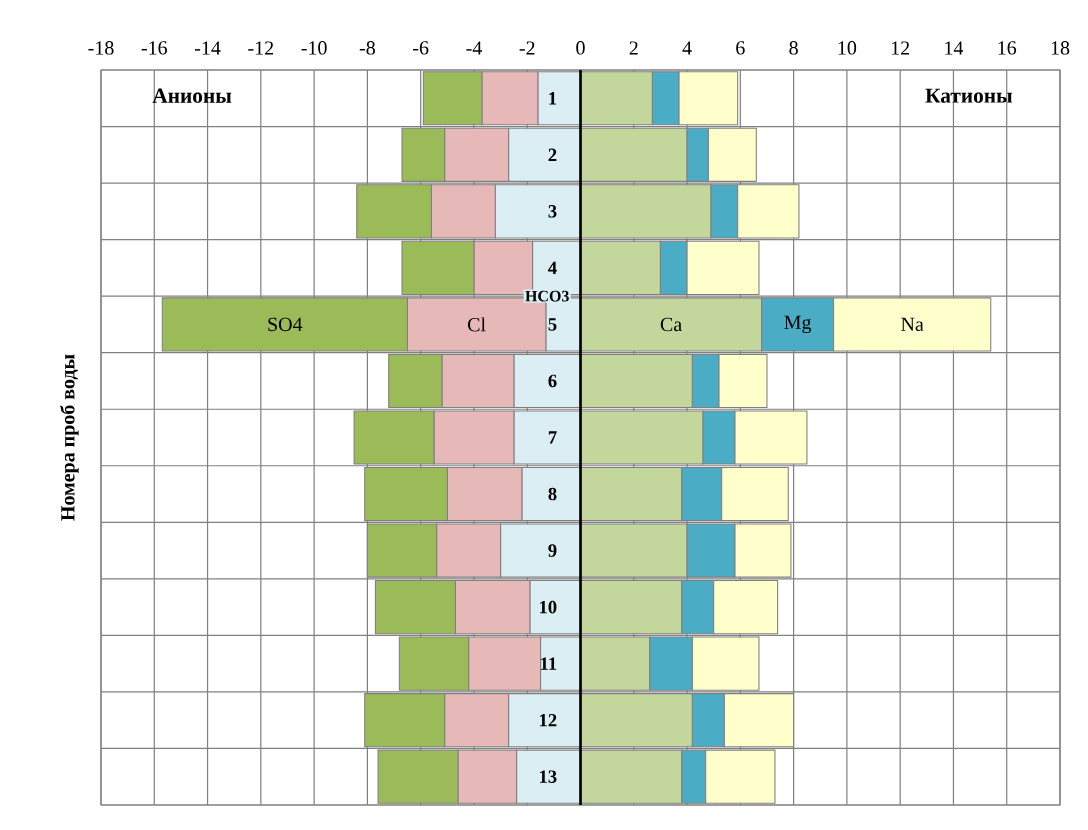 Image resolution: width=1088 pixels, height=830 pixels. What do you see at coordinates (798, 324) in the screenshot?
I see `series-label: Mg` at bounding box center [798, 324].